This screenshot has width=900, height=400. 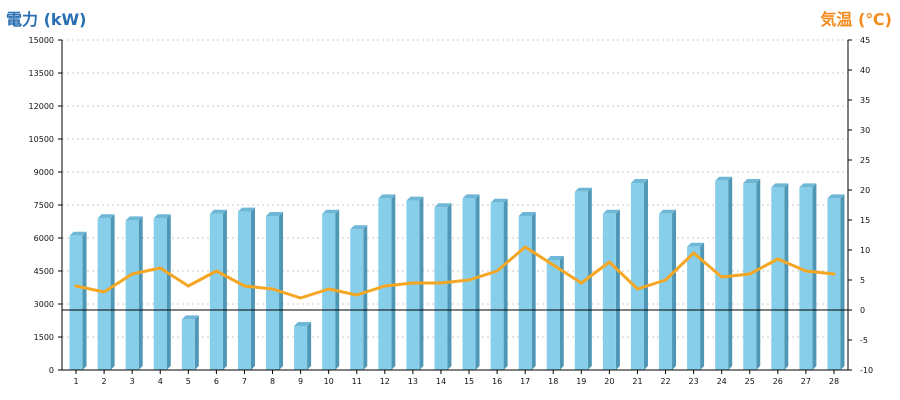 I want to click on right-tick-label: 35, so click(x=865, y=100).